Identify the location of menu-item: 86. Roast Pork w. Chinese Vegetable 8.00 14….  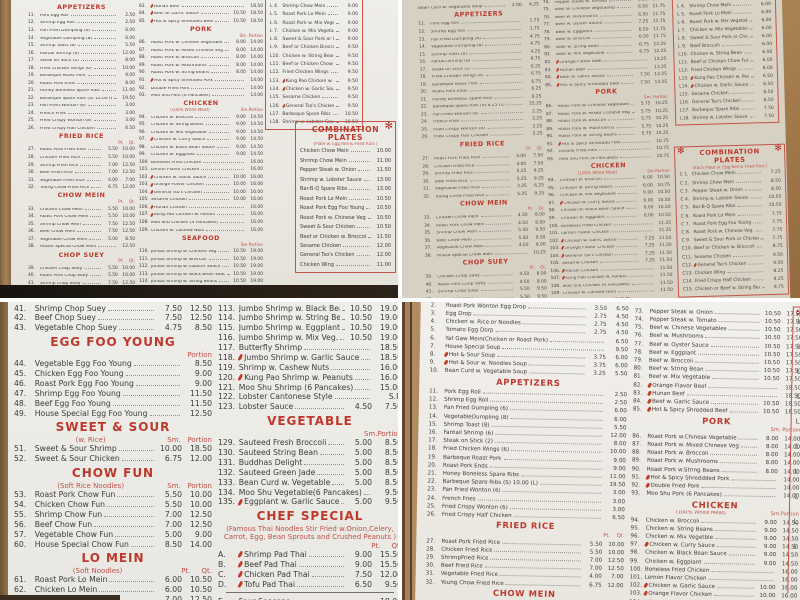
(201, 43).